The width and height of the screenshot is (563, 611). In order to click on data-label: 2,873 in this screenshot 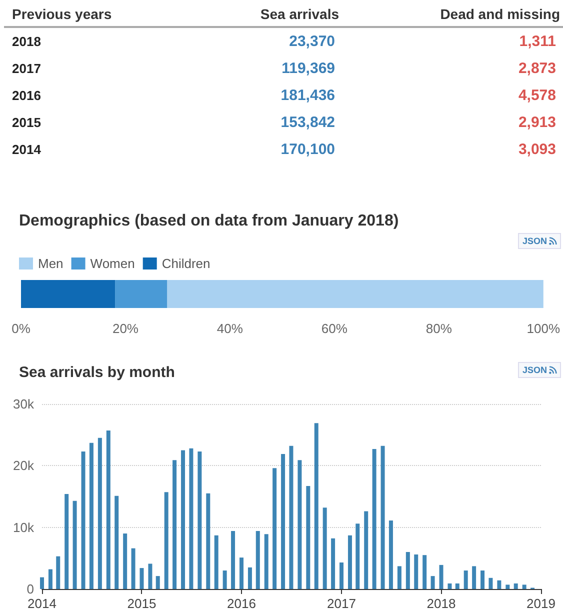, I will do `click(537, 69)`.